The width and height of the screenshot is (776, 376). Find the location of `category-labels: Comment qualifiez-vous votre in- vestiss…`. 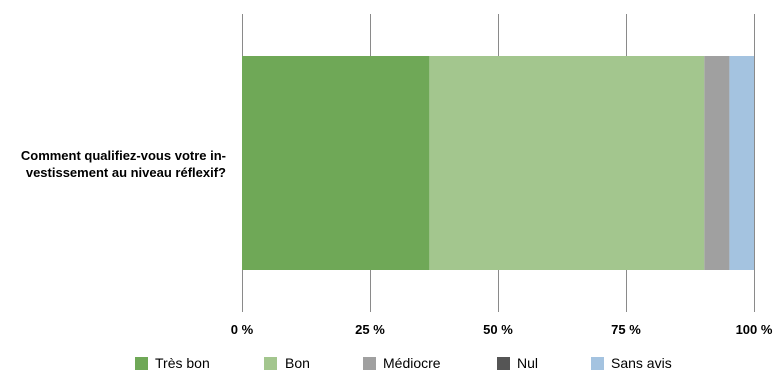

category-labels: Comment qualifiez-vous votre in- vestiss… is located at coordinates (123, 164).